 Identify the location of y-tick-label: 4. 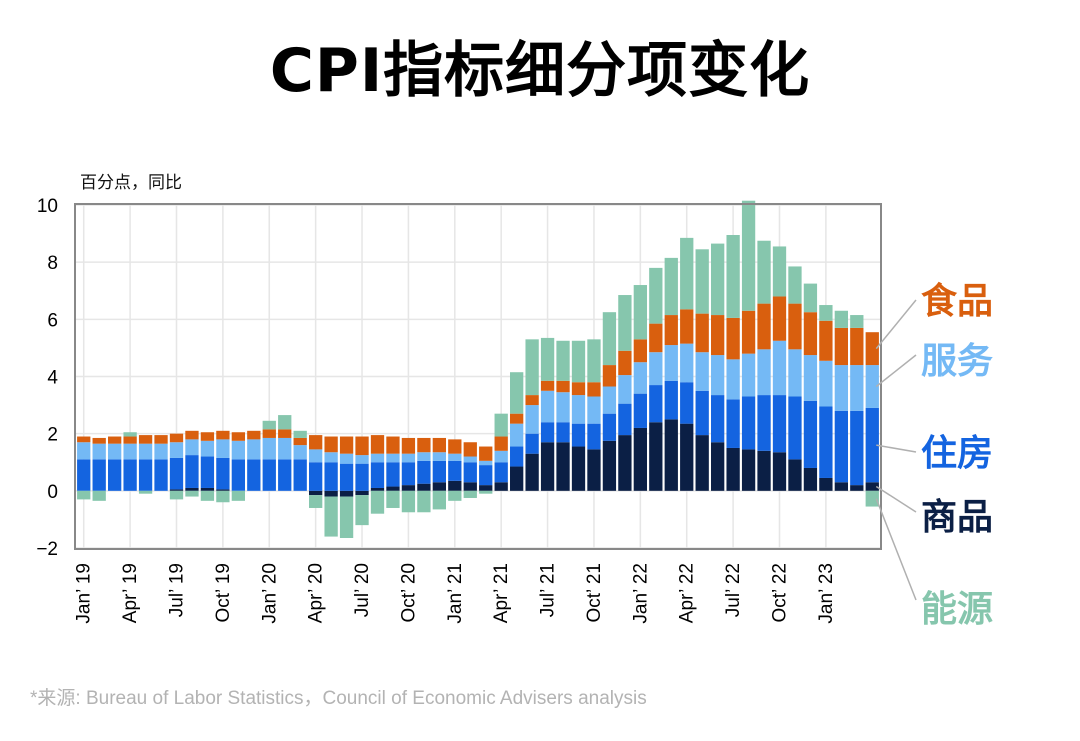
(52, 378).